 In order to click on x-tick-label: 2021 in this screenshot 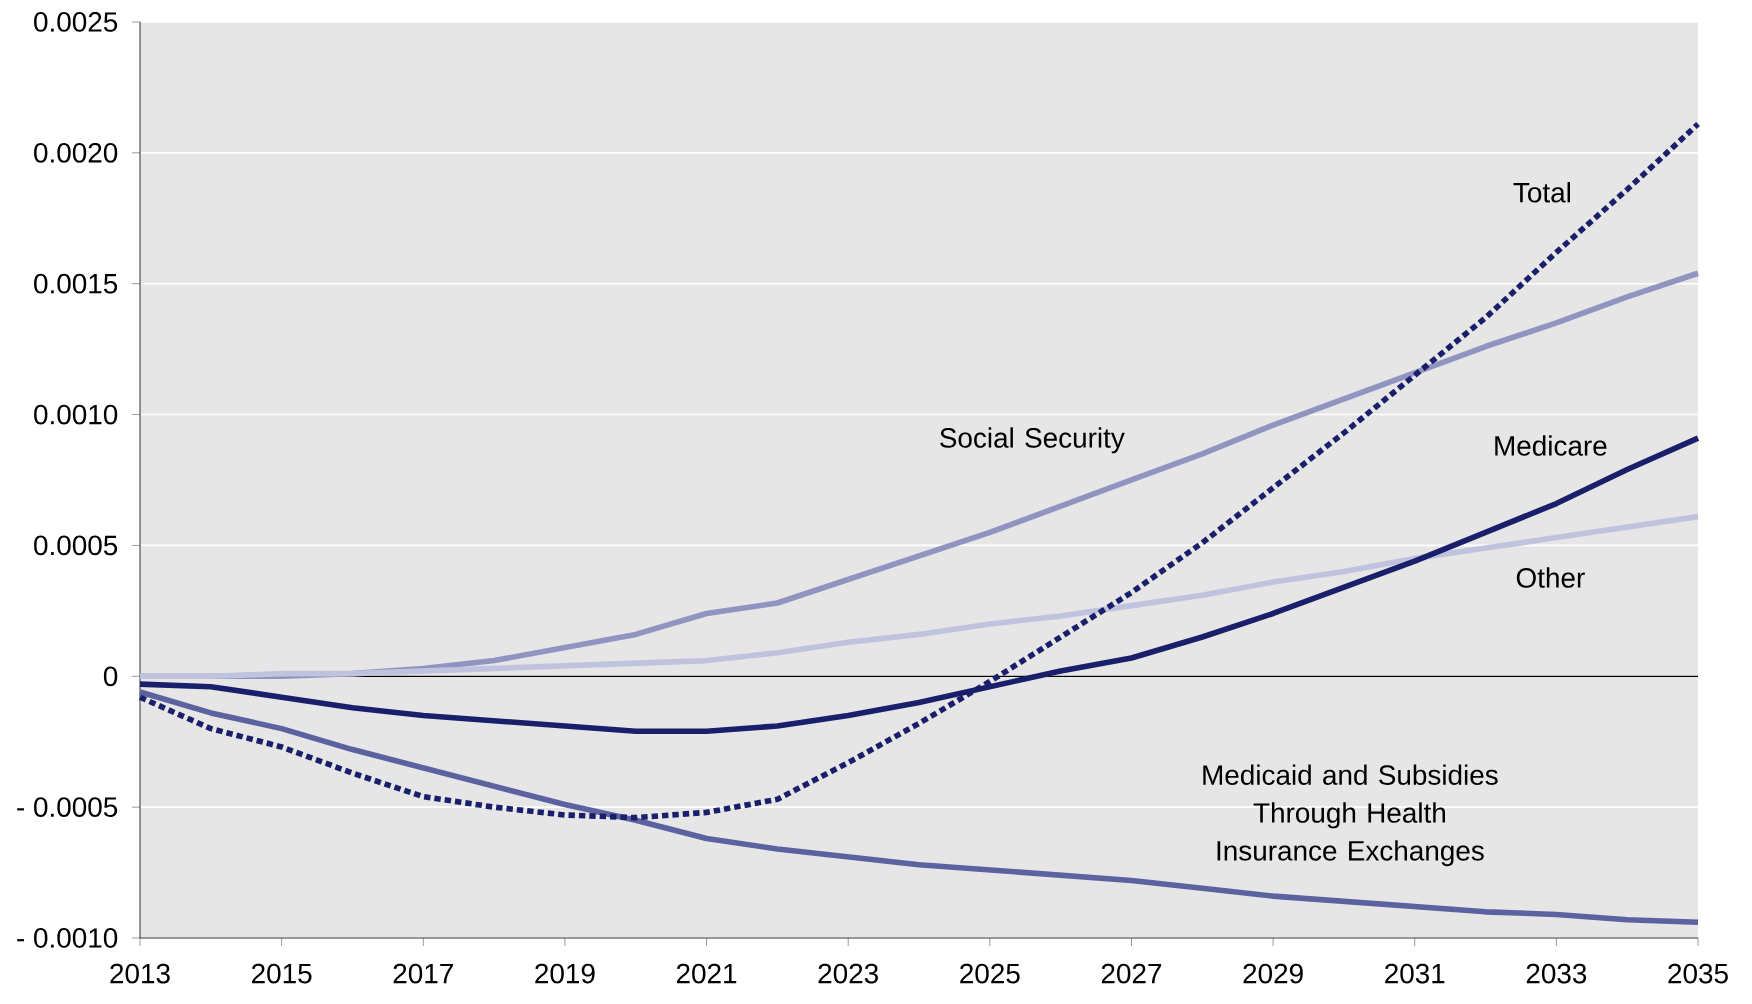, I will do `click(706, 973)`.